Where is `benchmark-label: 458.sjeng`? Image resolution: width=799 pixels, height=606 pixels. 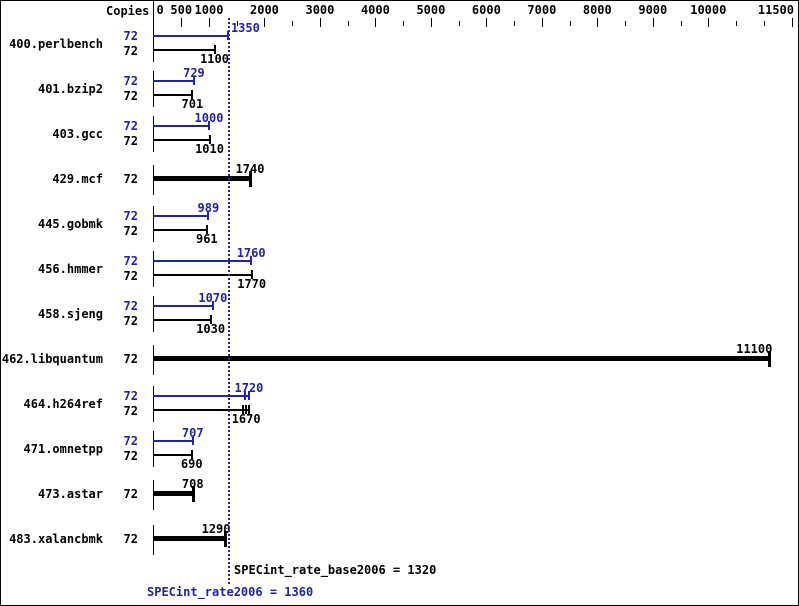 benchmark-label: 458.sjeng is located at coordinates (70, 314).